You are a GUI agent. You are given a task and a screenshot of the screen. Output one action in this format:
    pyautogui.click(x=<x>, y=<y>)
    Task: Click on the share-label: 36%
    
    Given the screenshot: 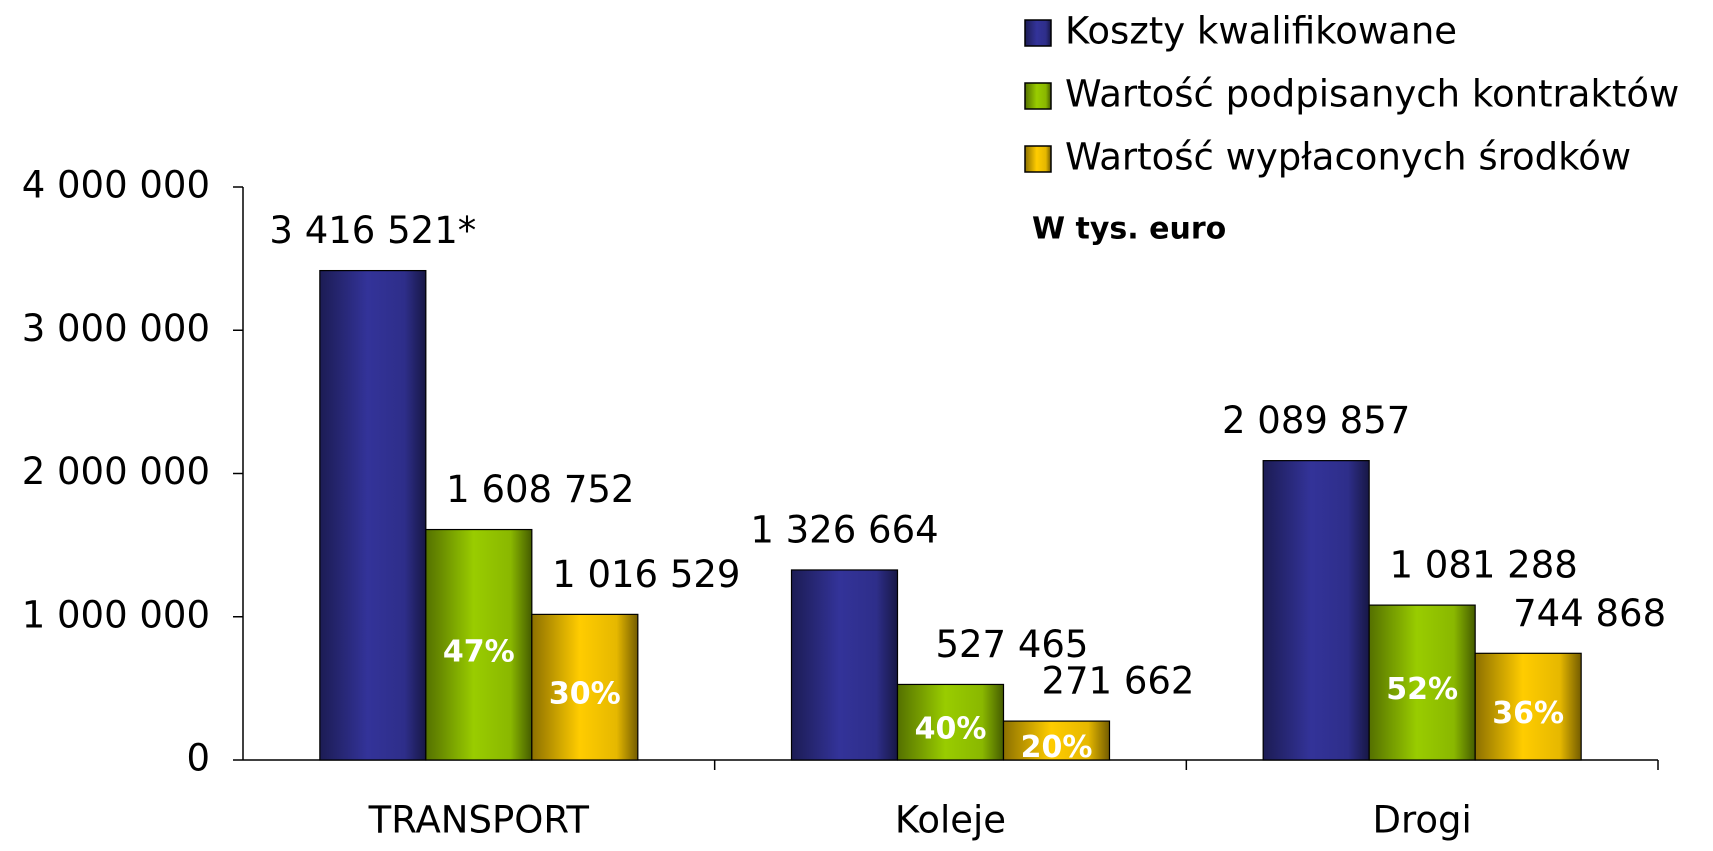 What is the action you would take?
    pyautogui.click(x=1528, y=713)
    